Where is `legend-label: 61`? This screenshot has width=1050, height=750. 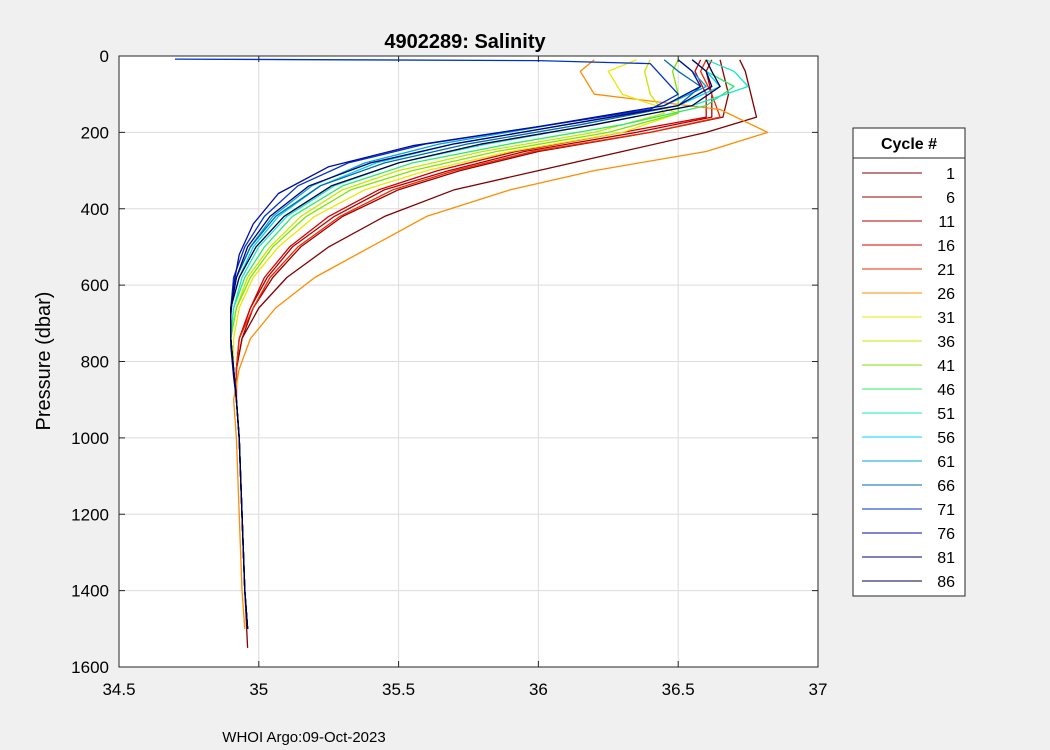
legend-label: 61 is located at coordinates (946, 462).